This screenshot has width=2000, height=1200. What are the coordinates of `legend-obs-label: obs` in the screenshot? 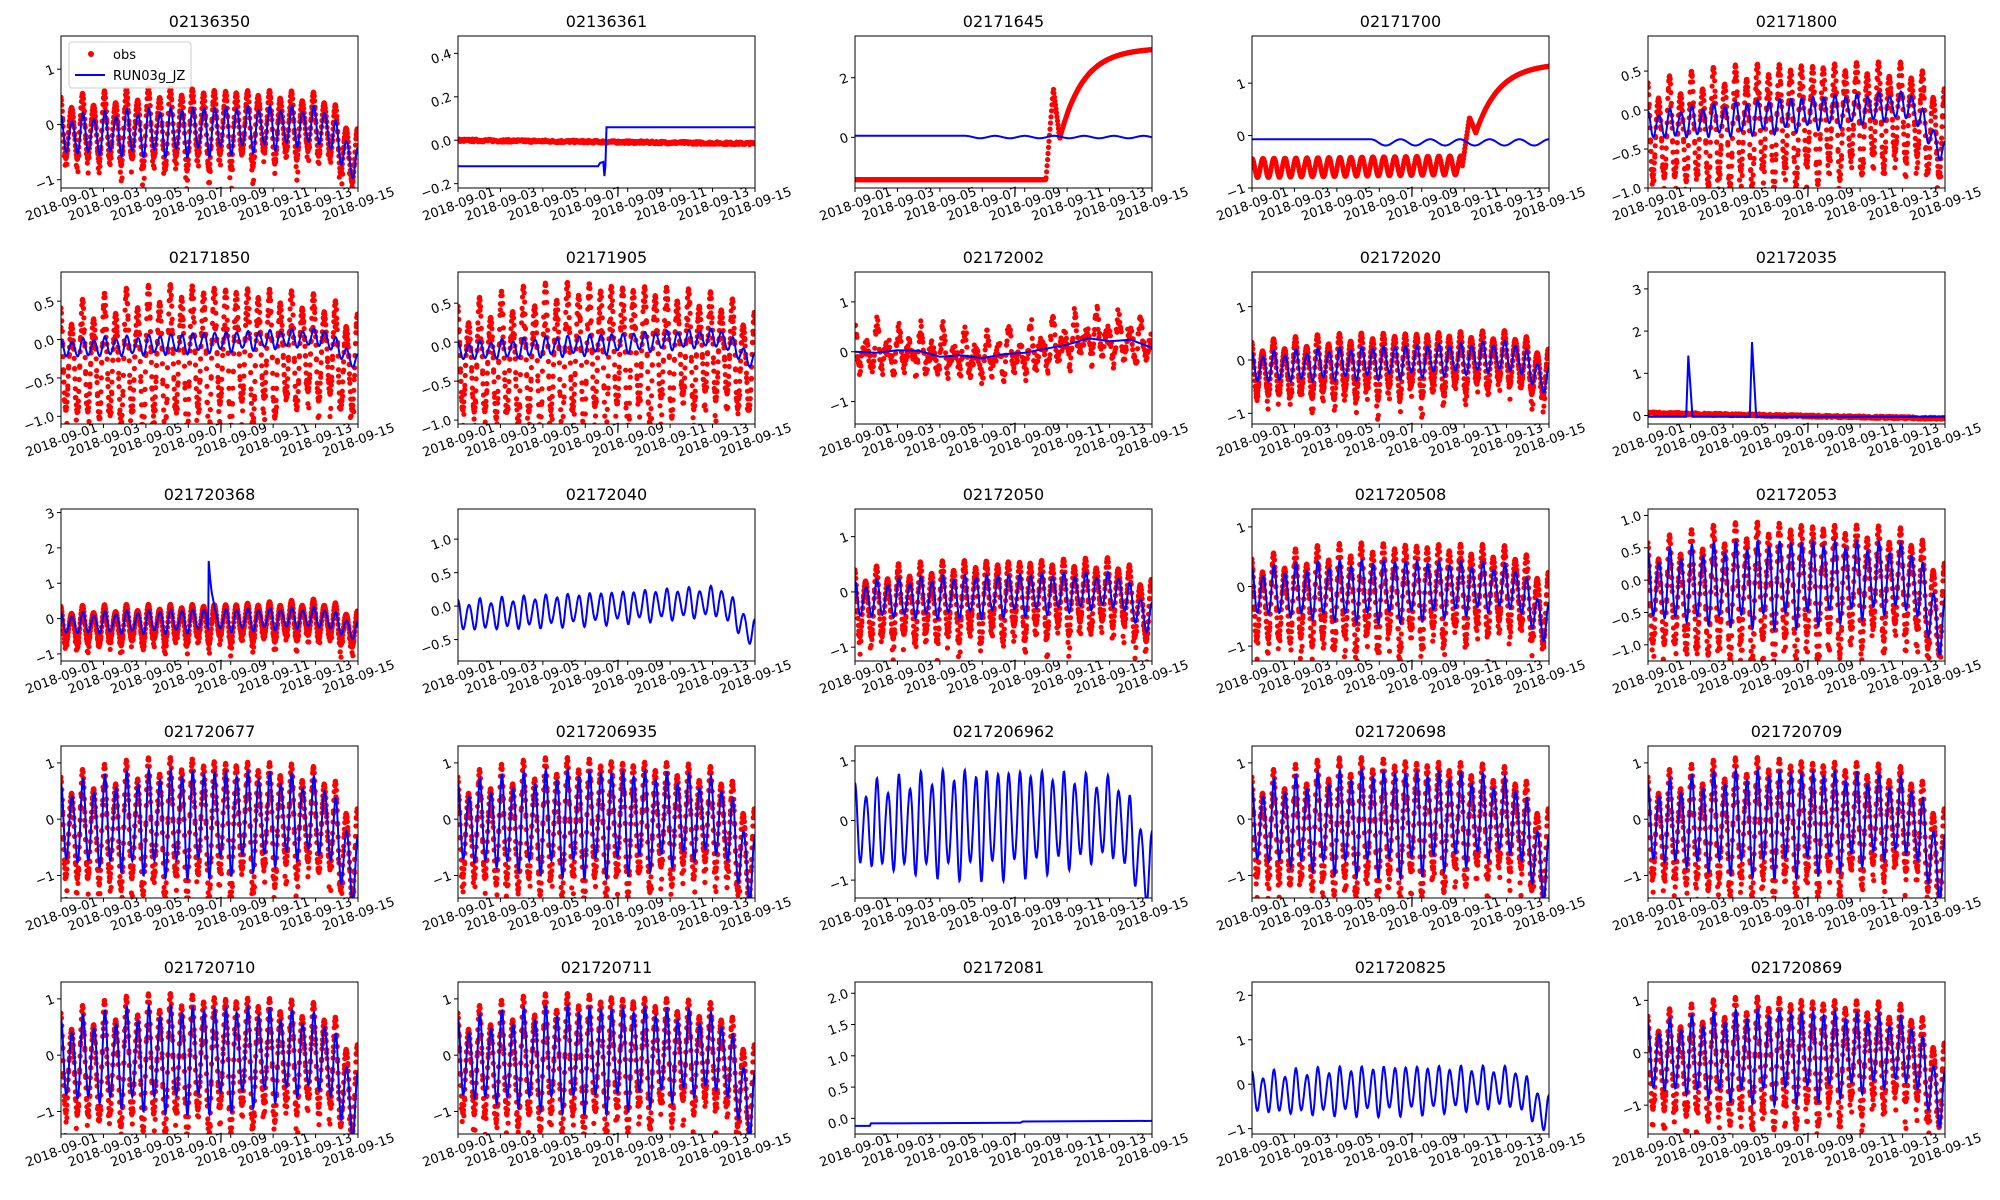 It's located at (124, 55).